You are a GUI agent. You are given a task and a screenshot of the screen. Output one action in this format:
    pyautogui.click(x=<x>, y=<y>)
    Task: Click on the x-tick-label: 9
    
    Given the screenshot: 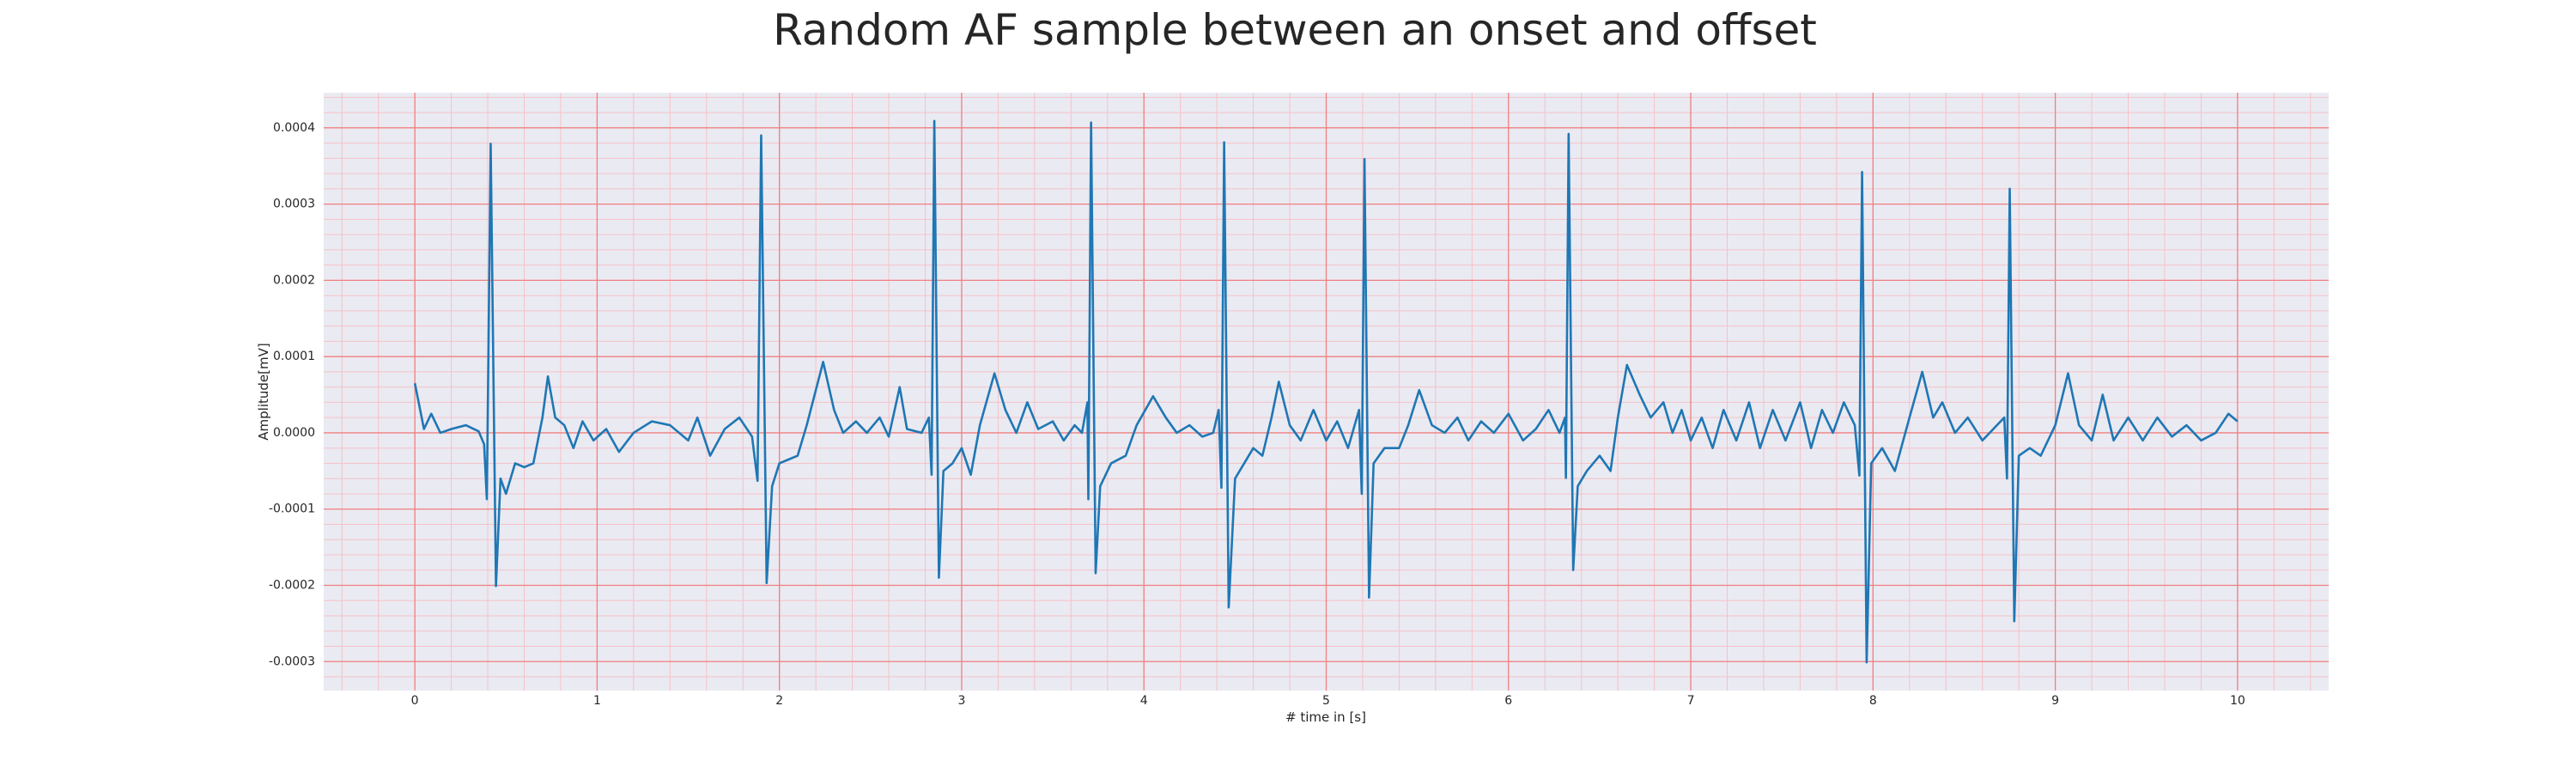 What is the action you would take?
    pyautogui.click(x=2055, y=701)
    